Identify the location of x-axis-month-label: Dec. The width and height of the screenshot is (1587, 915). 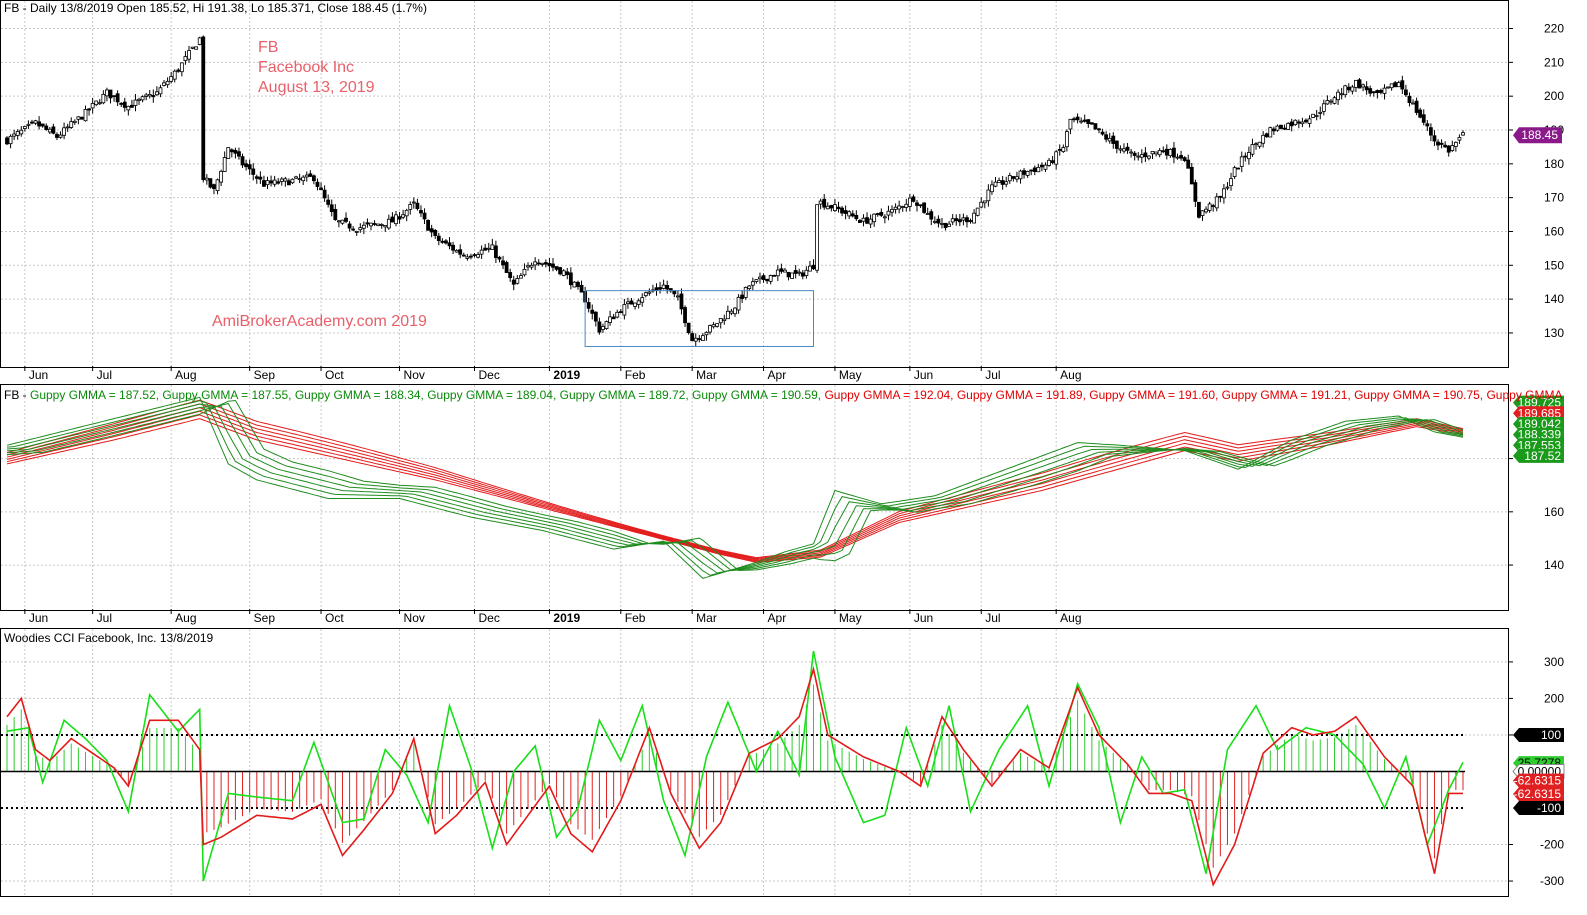
(488, 375).